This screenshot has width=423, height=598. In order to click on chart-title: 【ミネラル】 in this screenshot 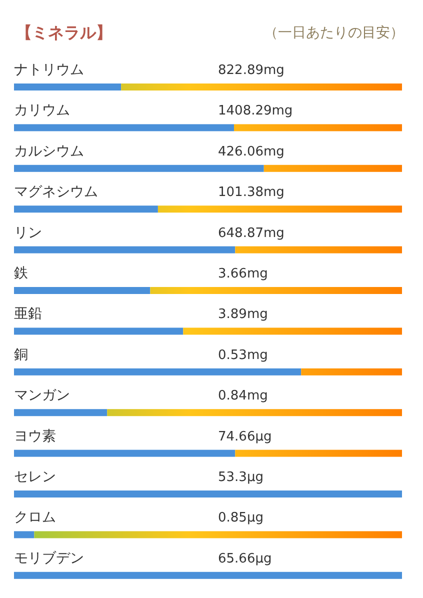, I will do `click(64, 32)`.